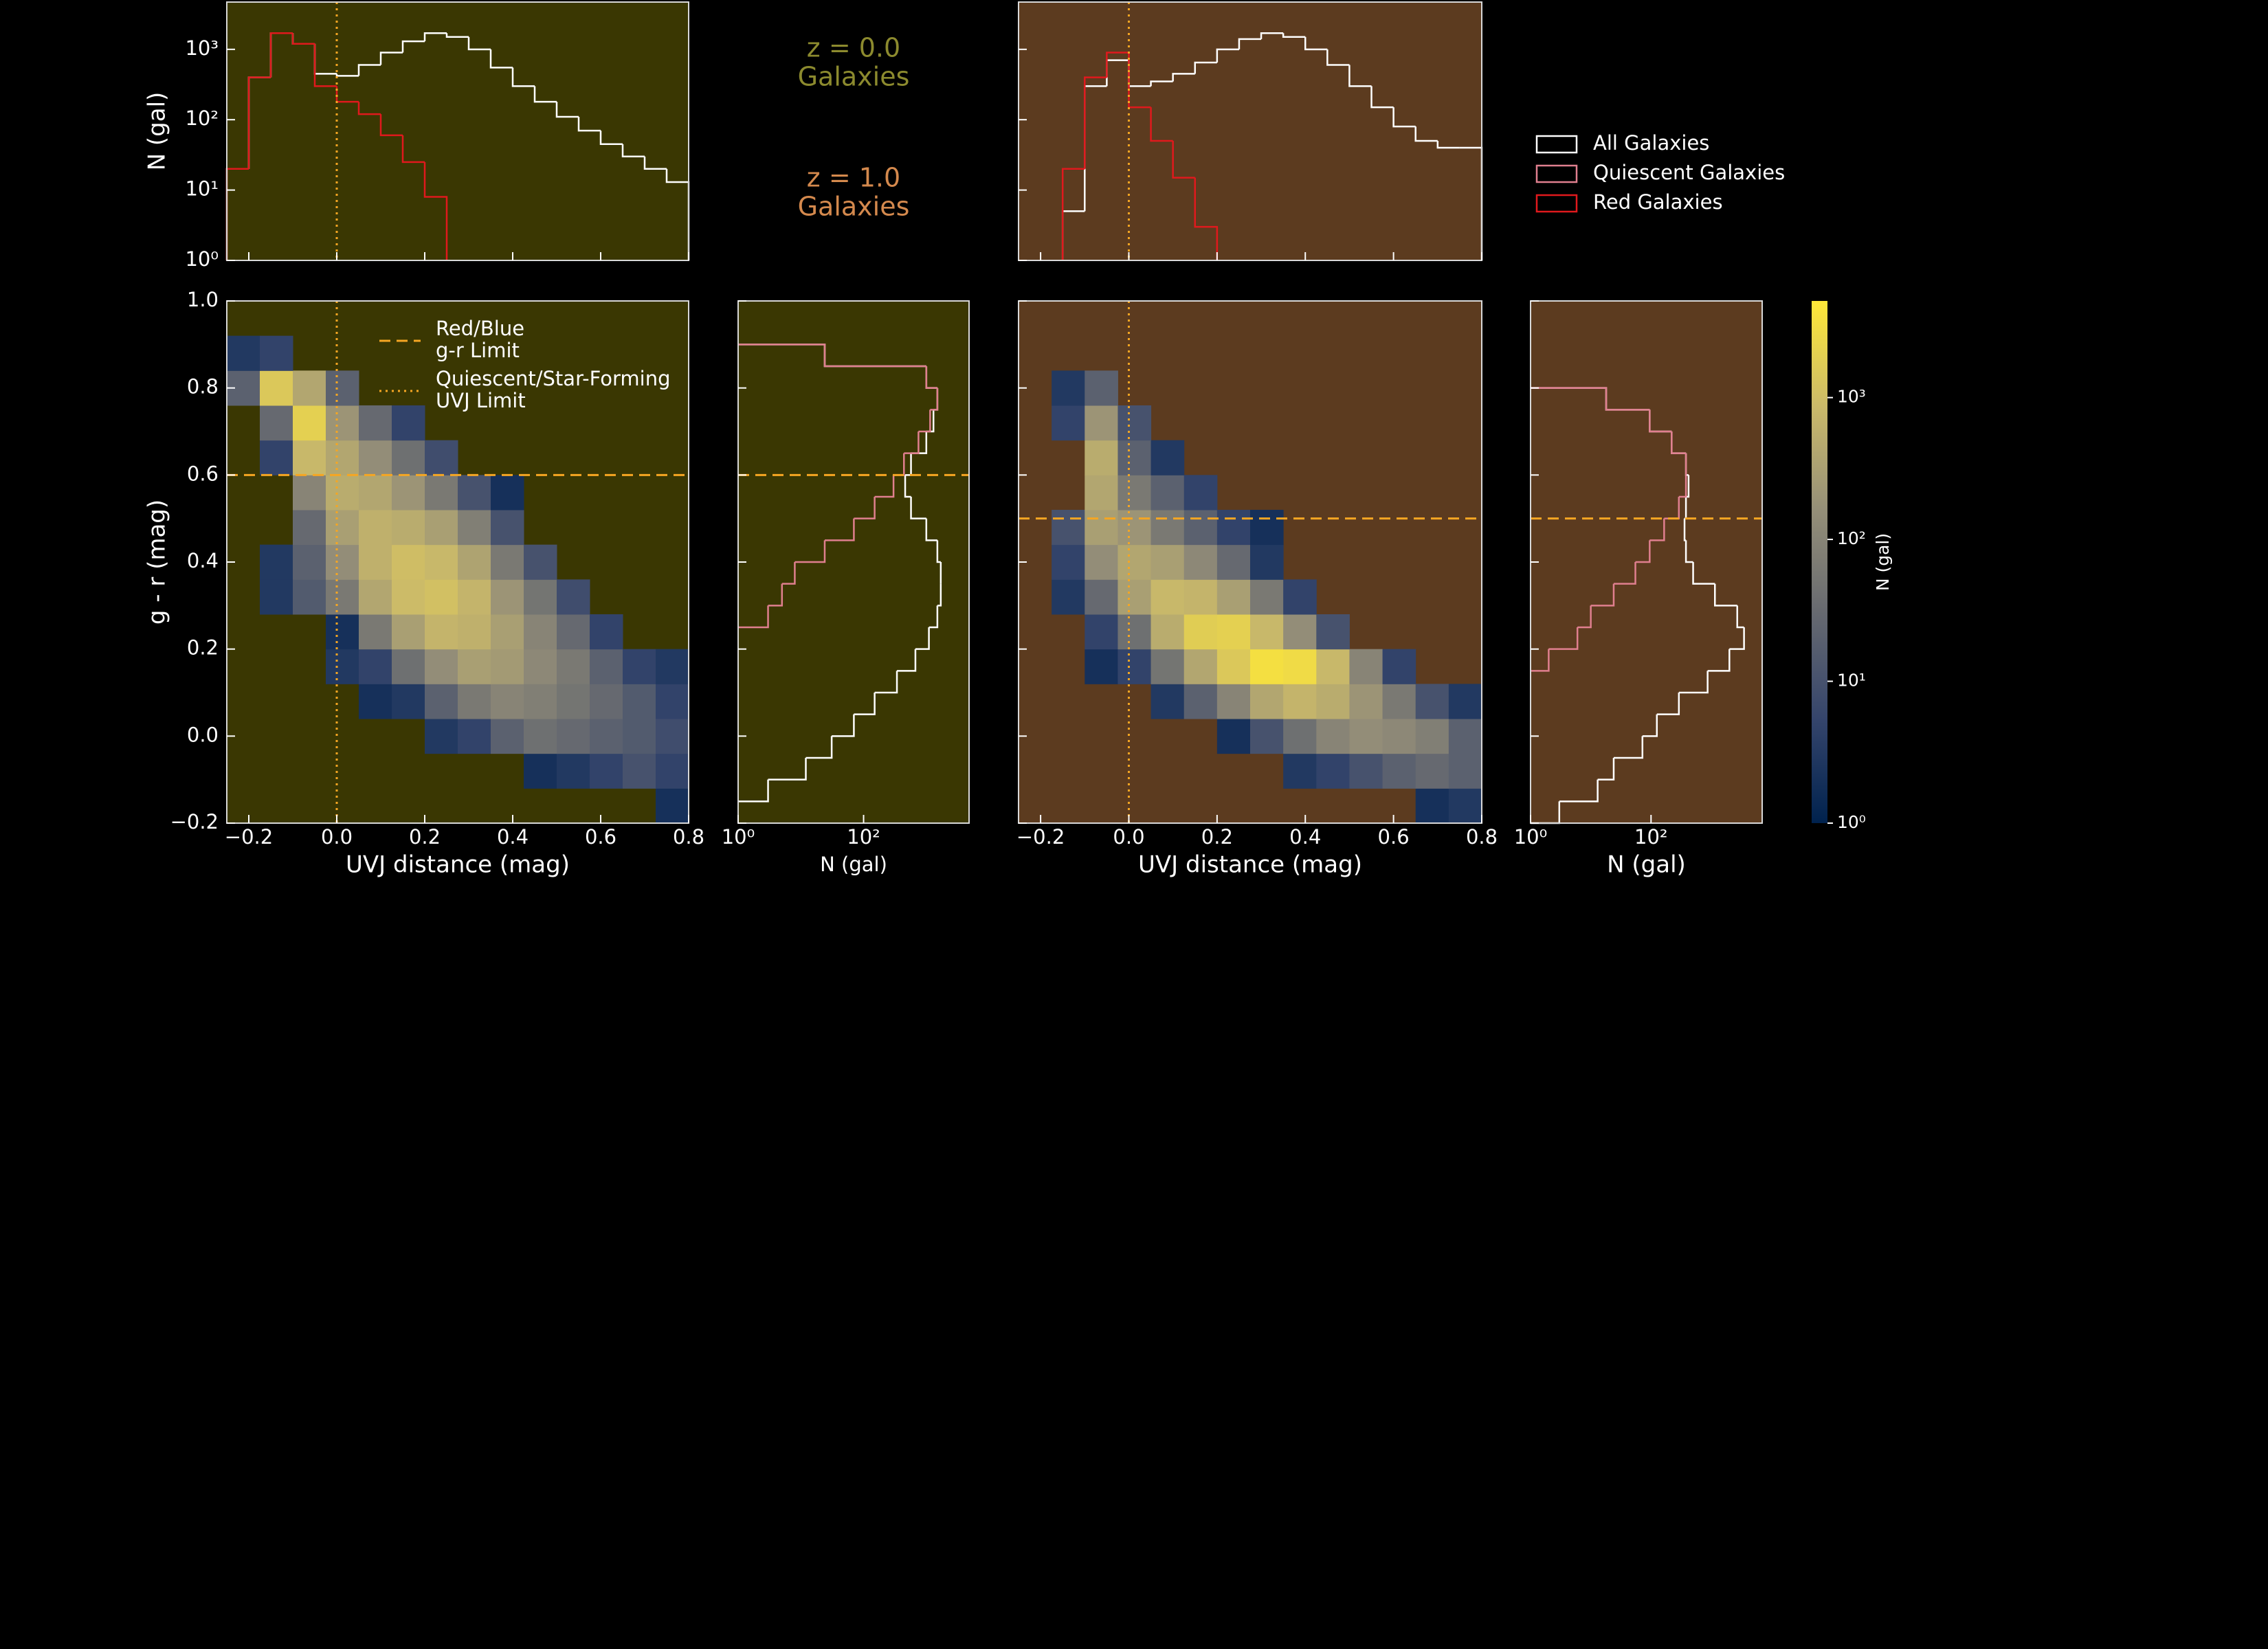  I want to click on legend-label: Quiescent/Star-Forming, so click(553, 379).